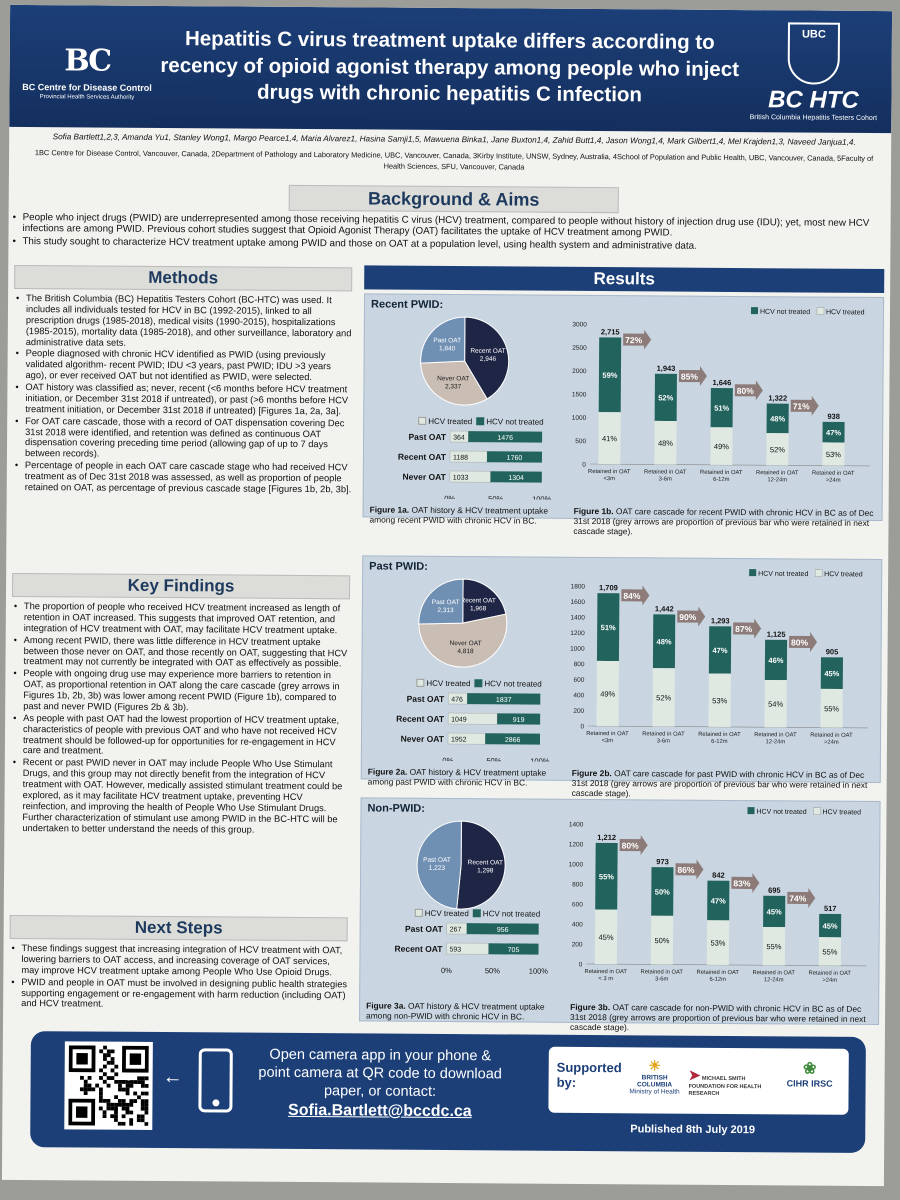  What do you see at coordinates (478, 608) in the screenshot?
I see `pie-label-value: 1,968` at bounding box center [478, 608].